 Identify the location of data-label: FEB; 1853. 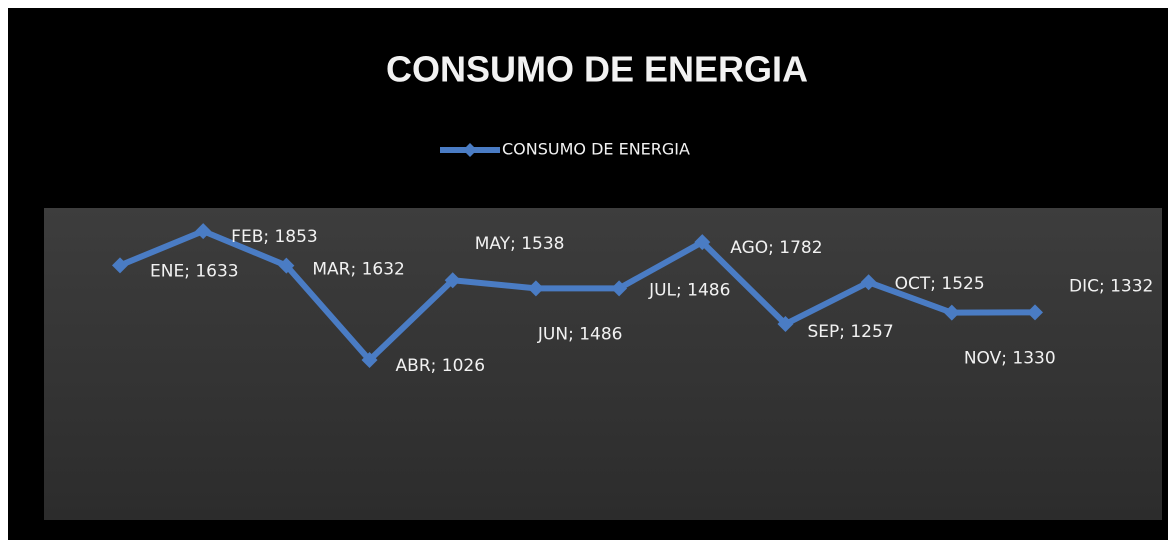
(274, 237).